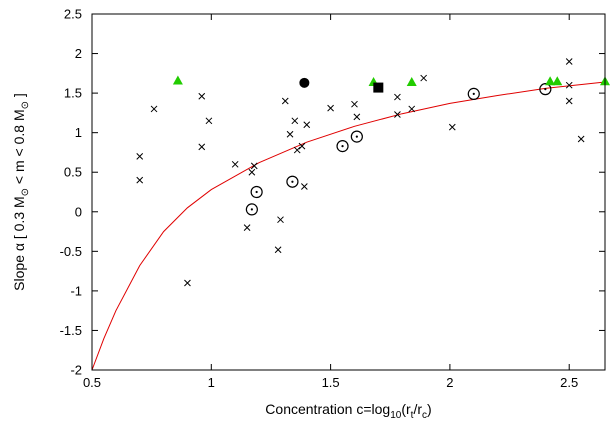 The width and height of the screenshot is (613, 421). Describe the element at coordinates (71, 251) in the screenshot. I see `y-tick-label: -0.5` at that location.